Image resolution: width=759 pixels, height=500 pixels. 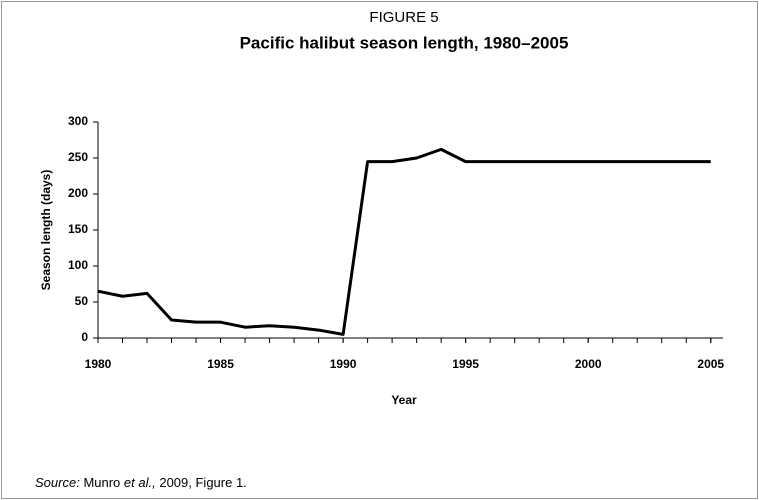 I want to click on y-tick-label: 50, so click(x=82, y=301).